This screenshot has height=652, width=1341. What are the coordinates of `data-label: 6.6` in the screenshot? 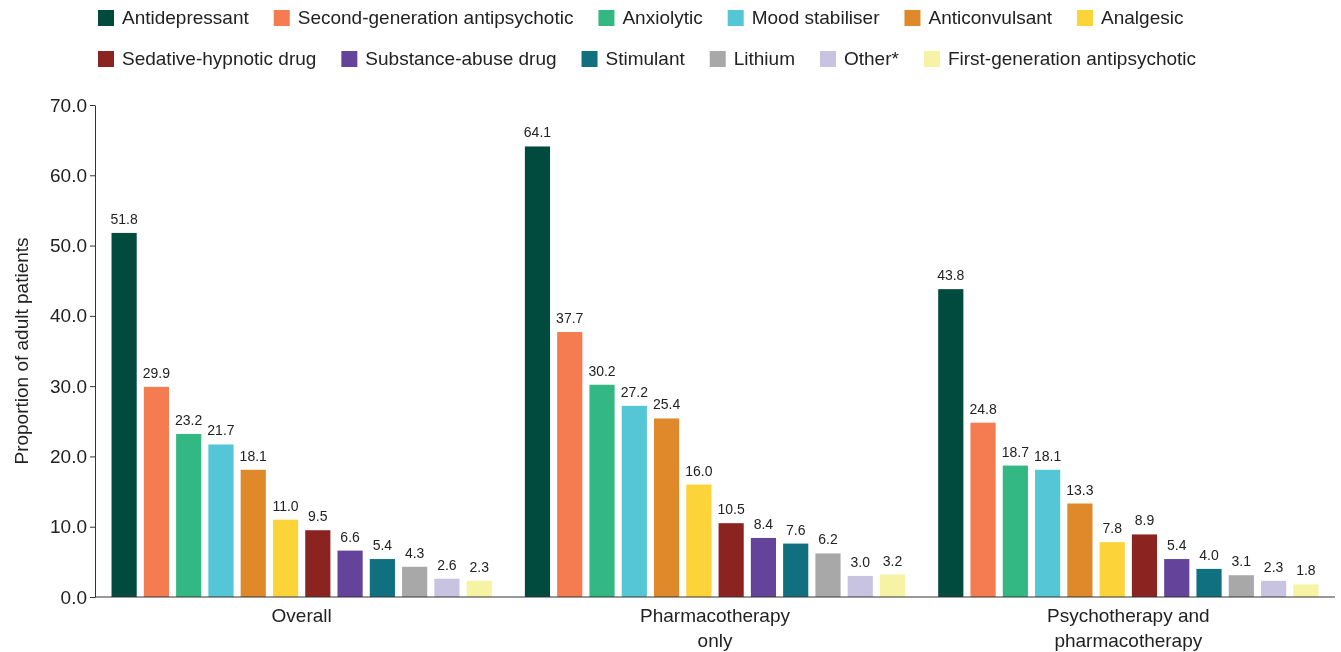 It's located at (350, 536).